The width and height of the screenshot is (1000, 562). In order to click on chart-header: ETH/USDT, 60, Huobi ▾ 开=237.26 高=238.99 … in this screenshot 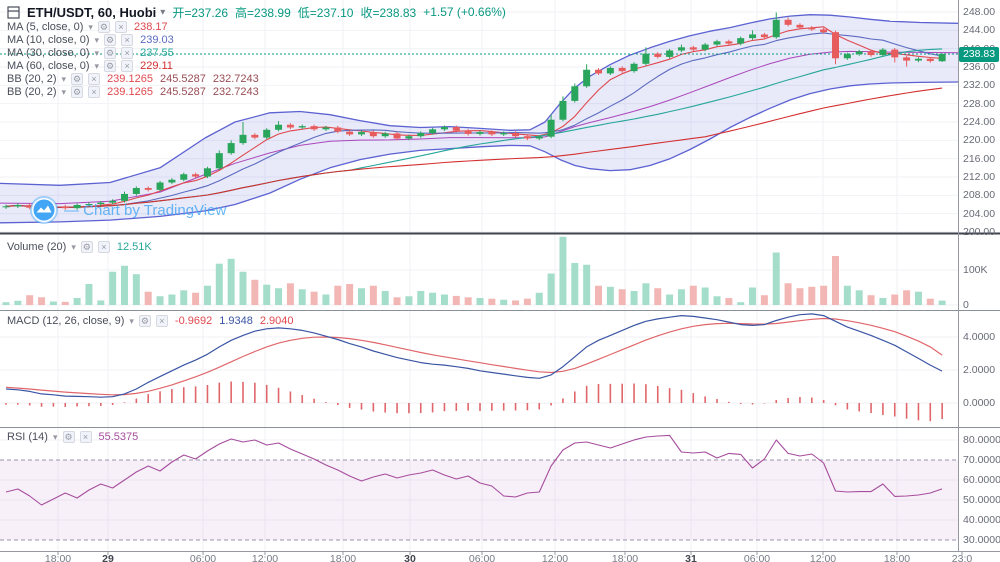, I will do `click(256, 12)`.